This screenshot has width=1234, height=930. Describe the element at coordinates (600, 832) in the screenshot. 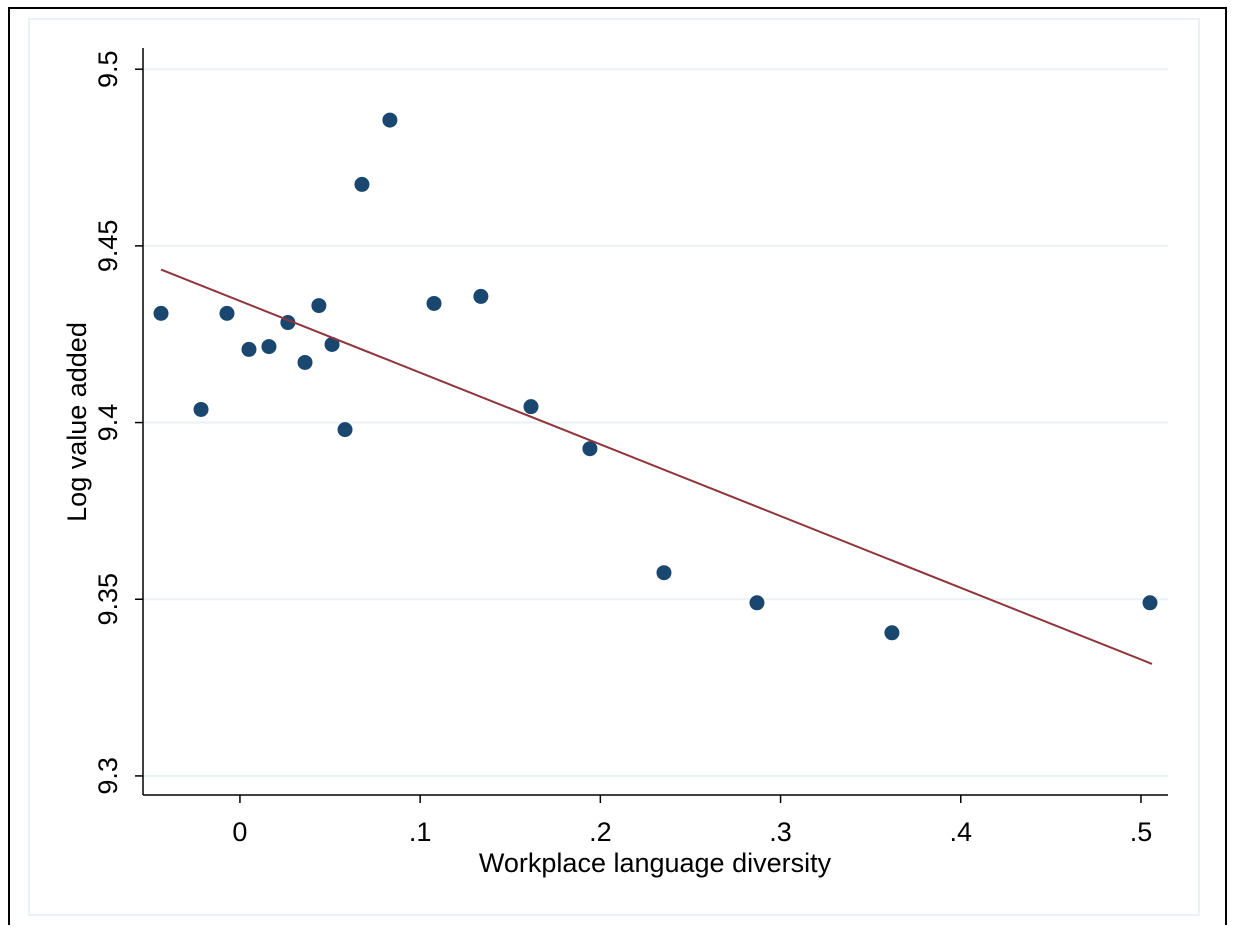

I see `x-tick-label: .2` at that location.